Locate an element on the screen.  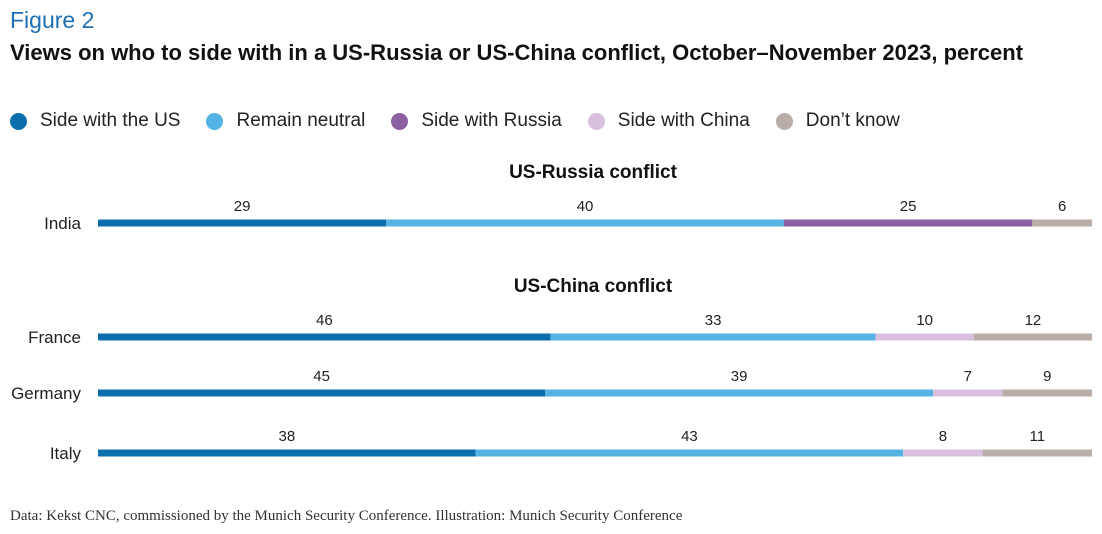
bar-segment-france-remain-neutral is located at coordinates (713, 337).